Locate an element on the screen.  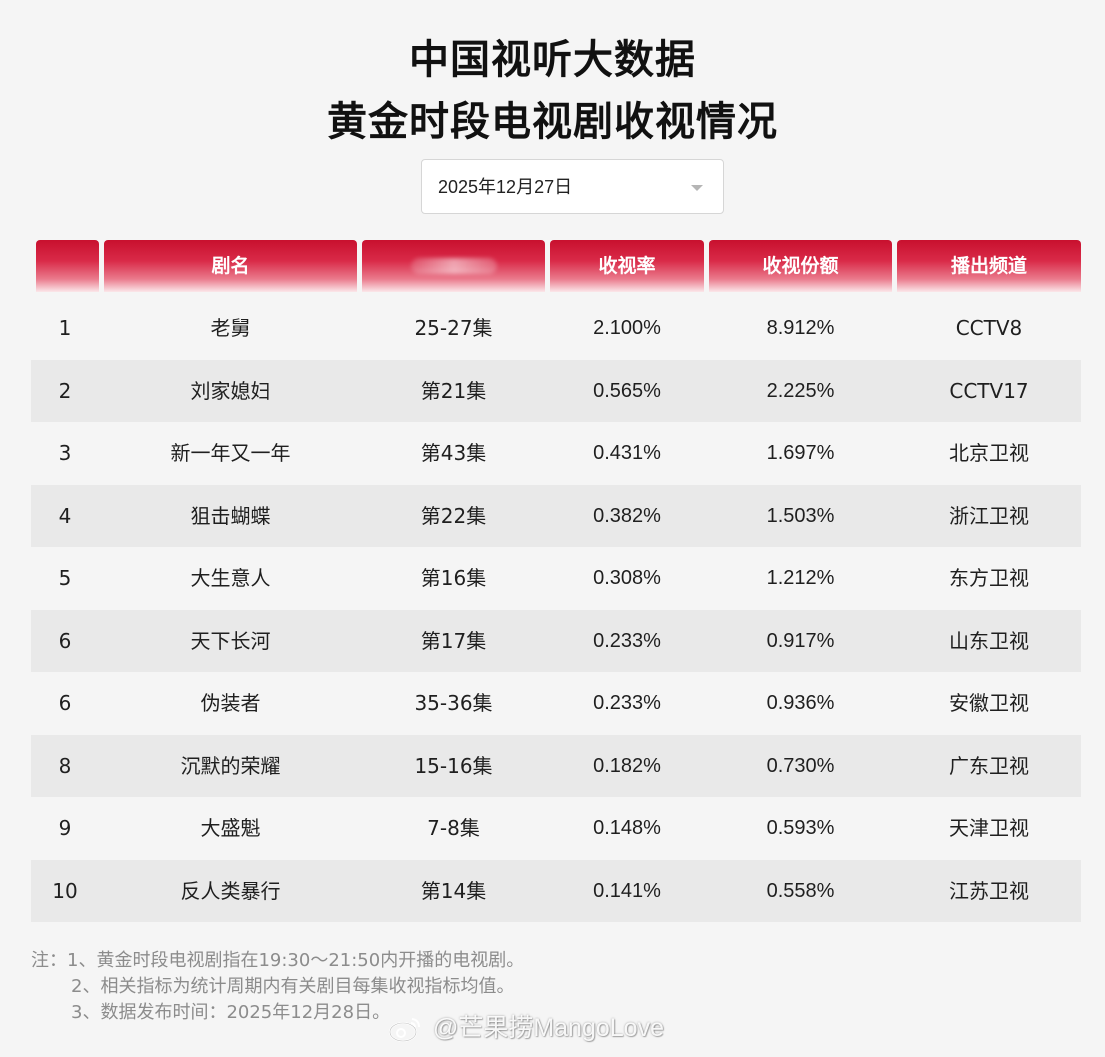
cell-channel: 浙江卫视 is located at coordinates (989, 515).